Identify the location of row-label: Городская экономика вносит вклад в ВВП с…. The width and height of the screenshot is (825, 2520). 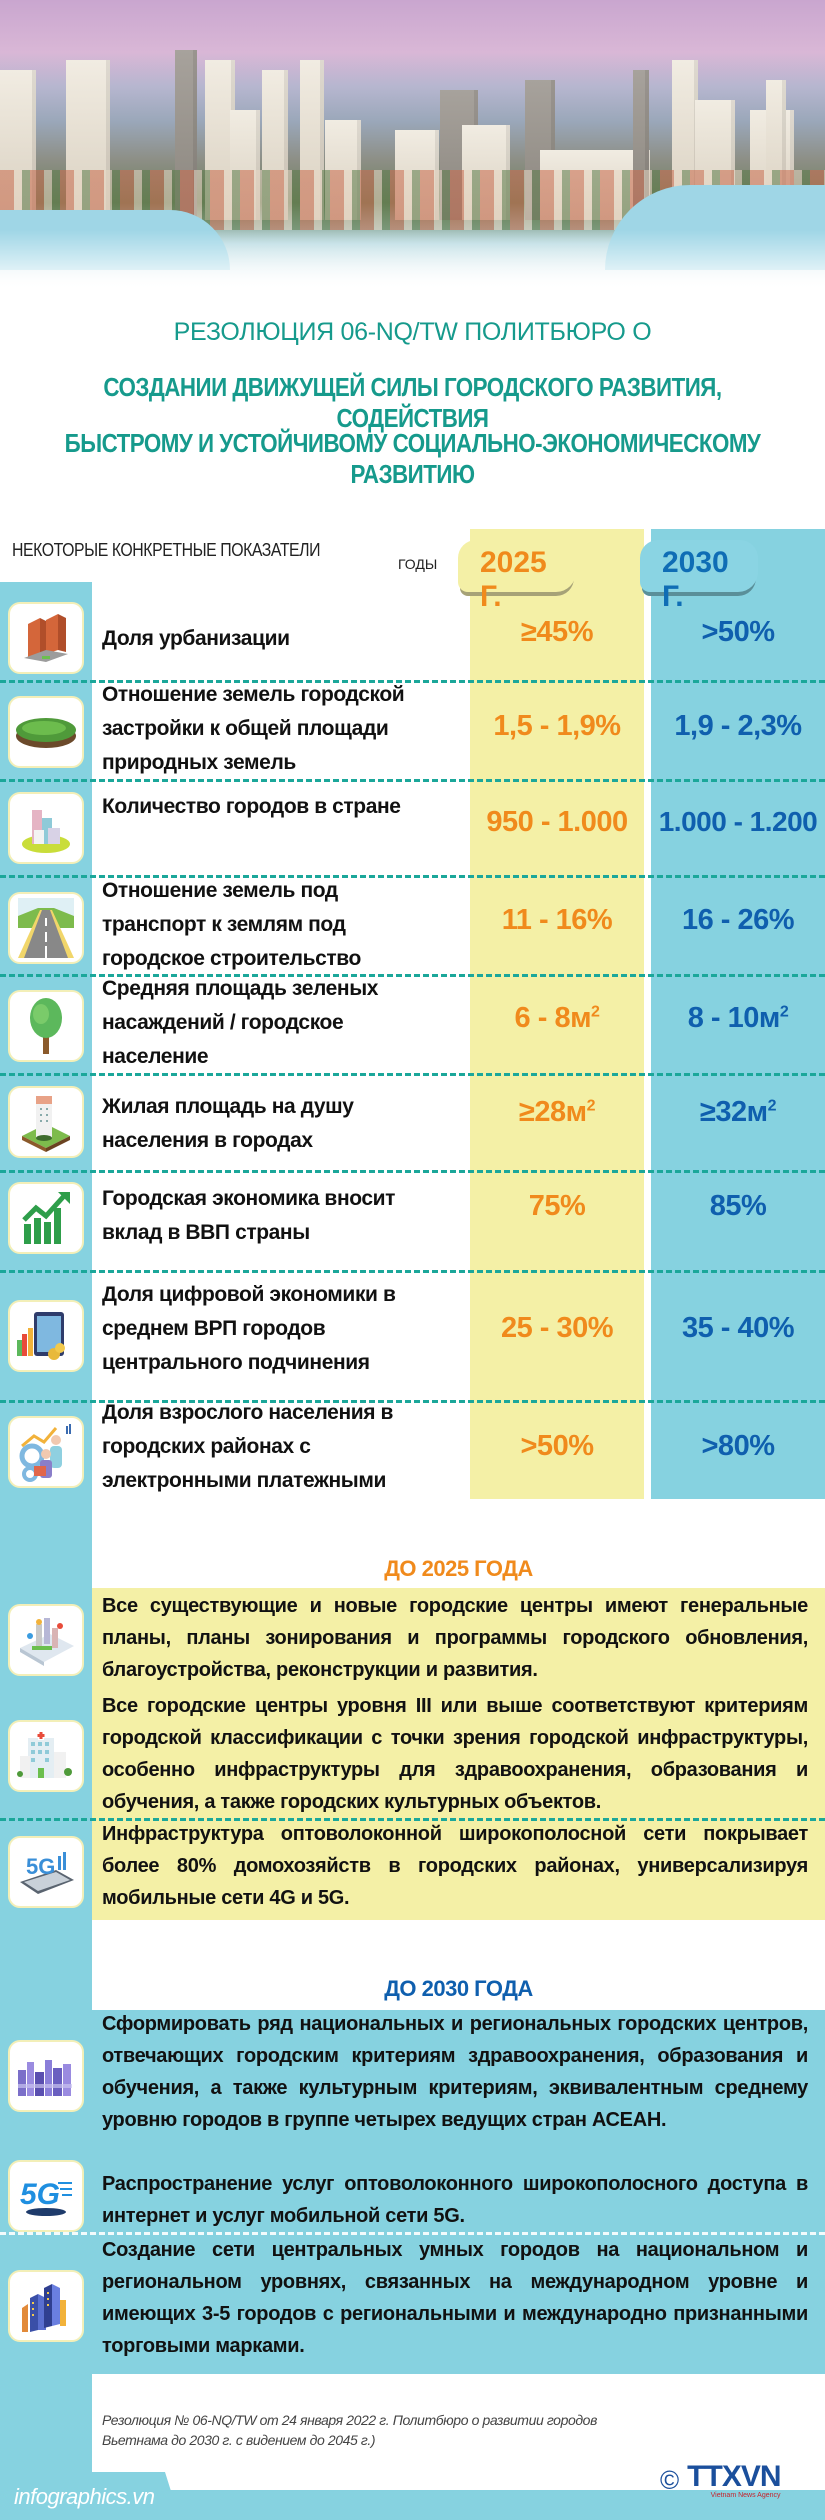
(249, 1215).